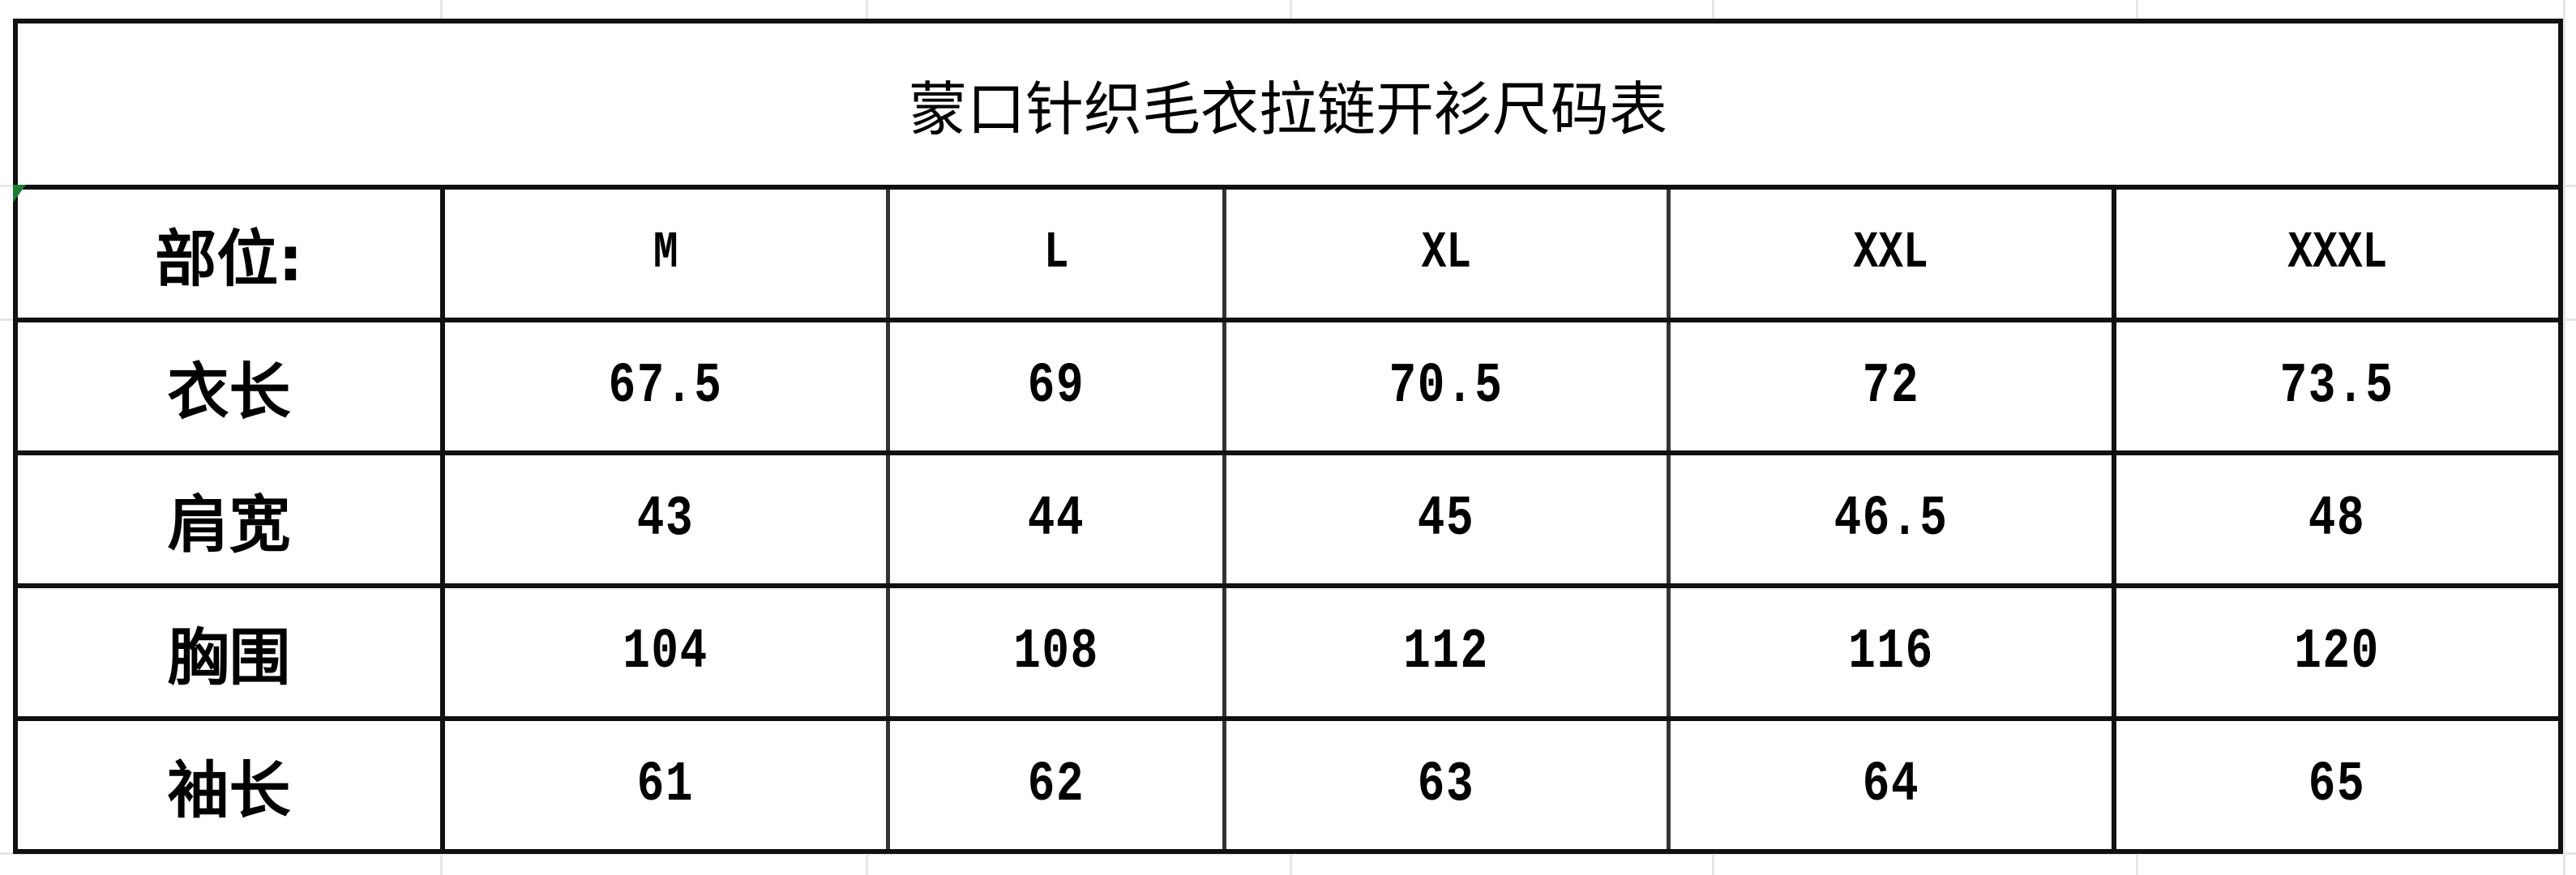 The width and height of the screenshot is (2576, 875). What do you see at coordinates (1891, 253) in the screenshot?
I see `size-header-cell: XXL` at bounding box center [1891, 253].